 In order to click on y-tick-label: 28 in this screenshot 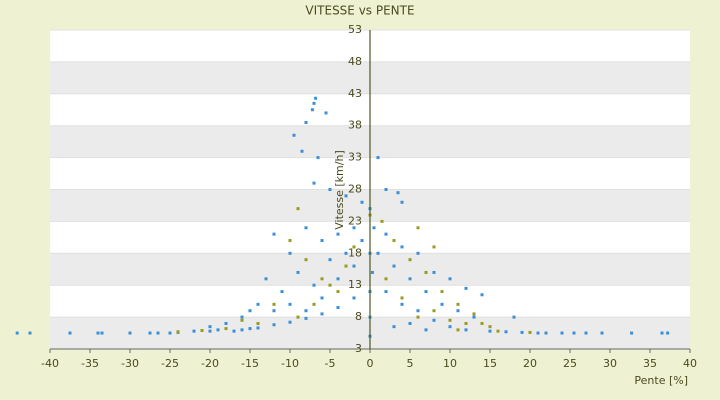, I will do `click(355, 189)`.